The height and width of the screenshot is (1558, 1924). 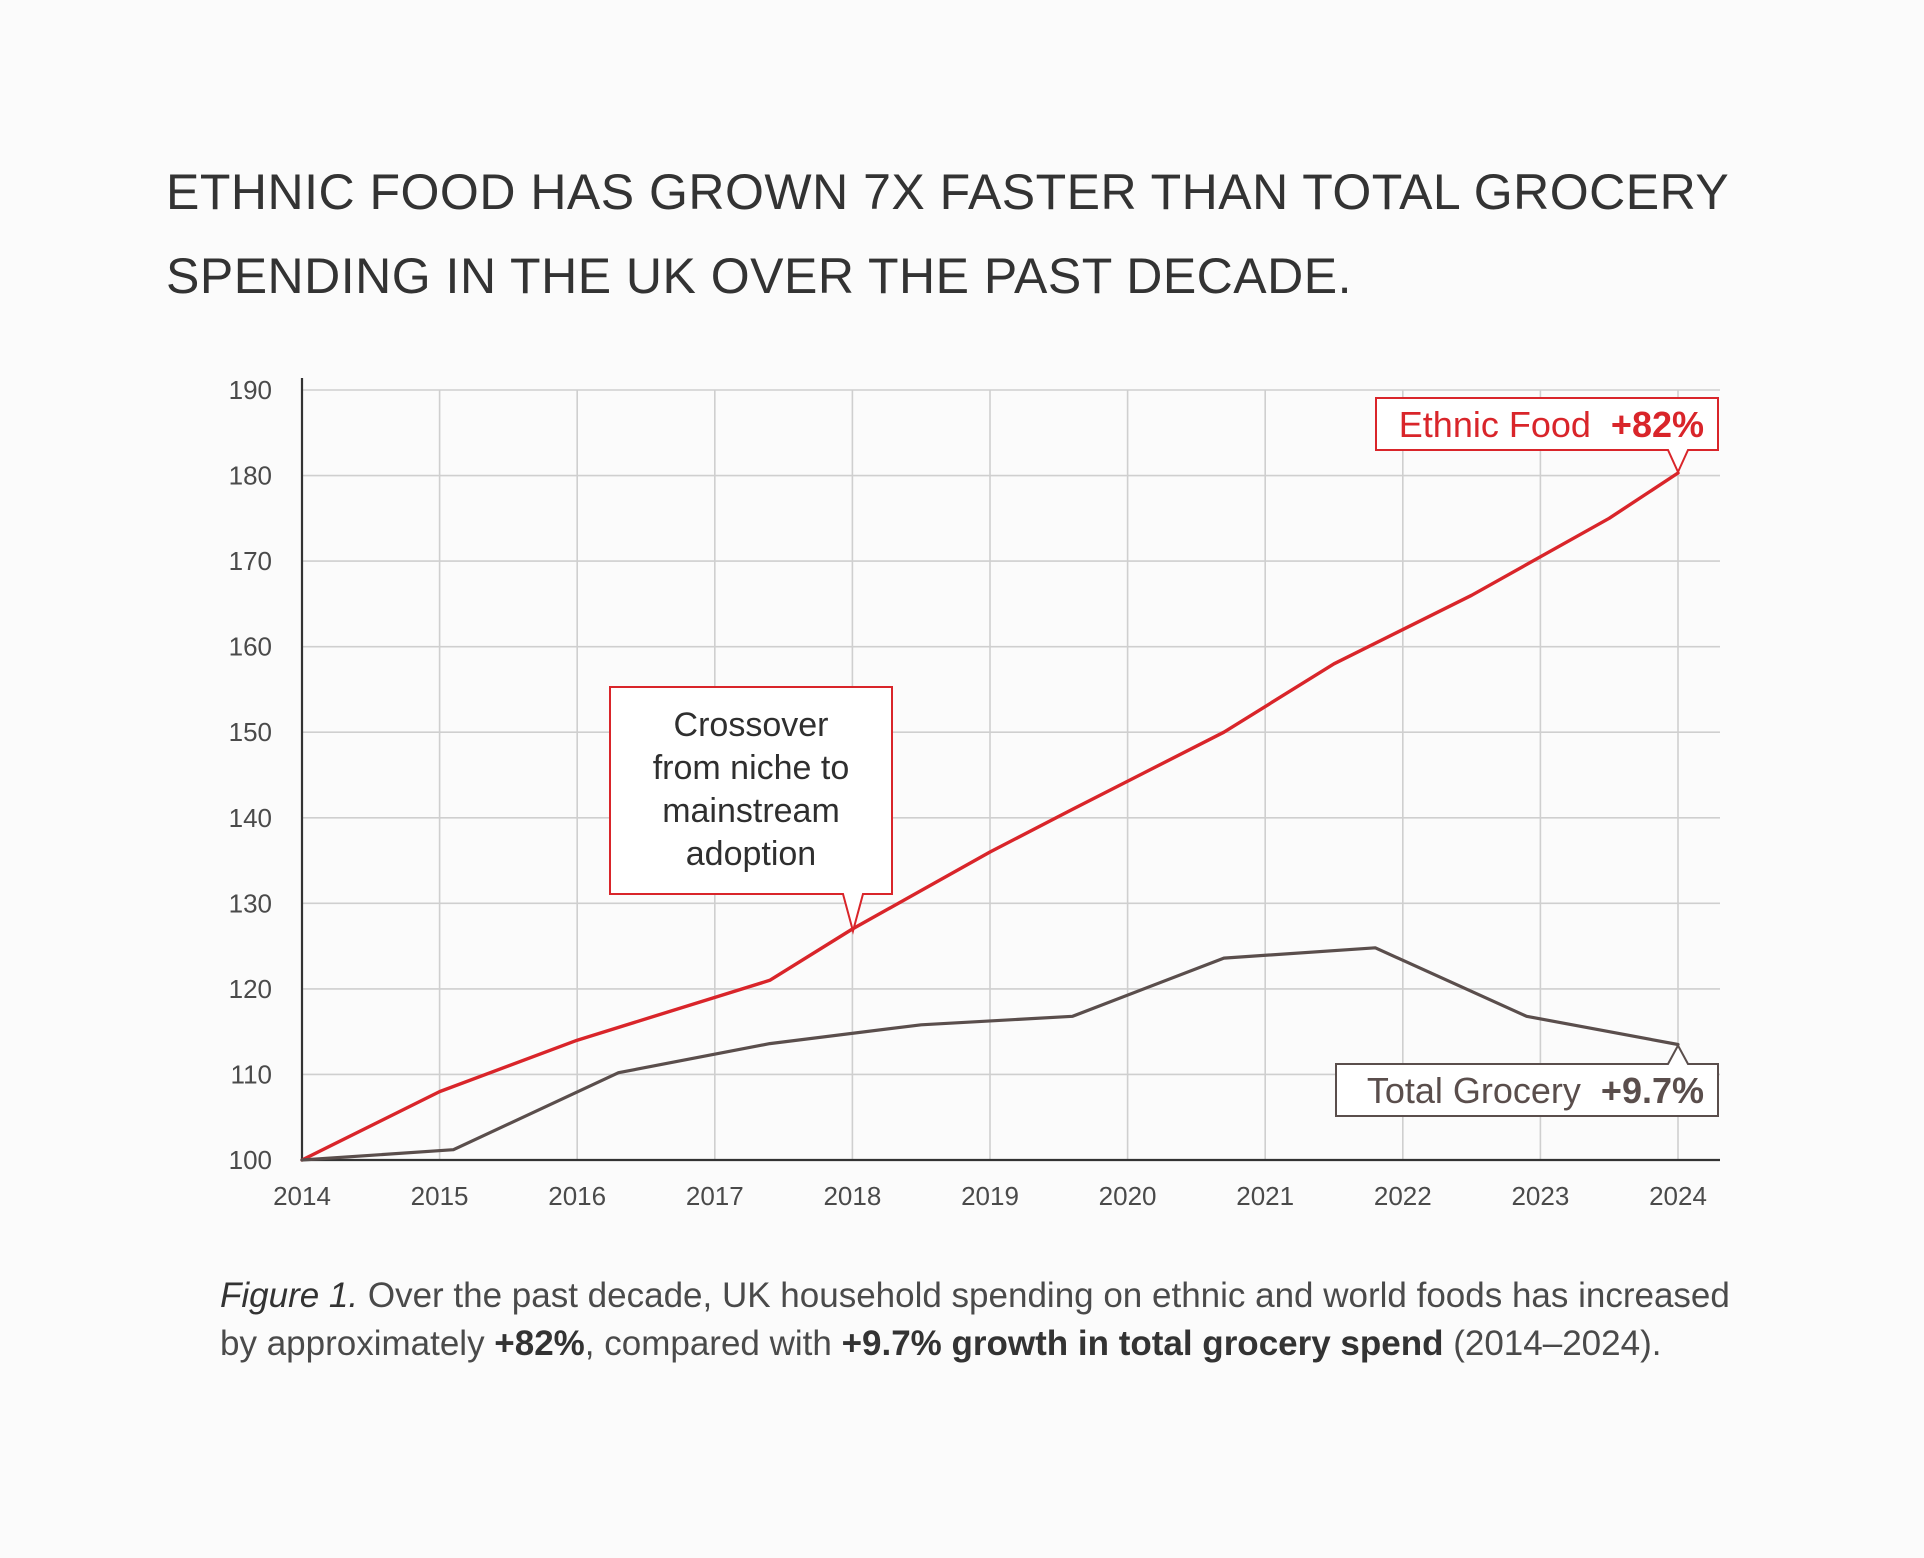 I want to click on x-tick-label: 2022, so click(x=1403, y=1196).